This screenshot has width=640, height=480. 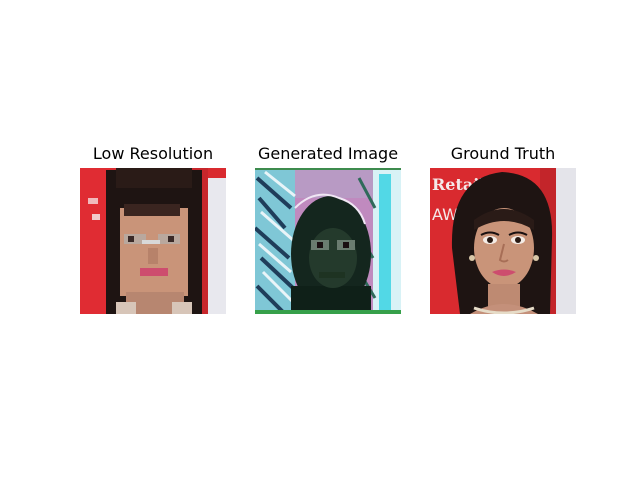 I want to click on ground-truth-title: Ground Truth, so click(x=503, y=153).